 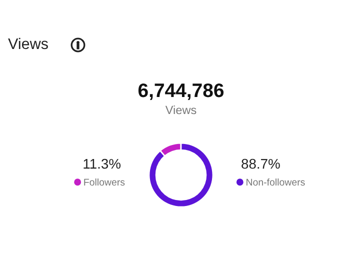 I want to click on legend-label: Non-followers, so click(x=275, y=182).